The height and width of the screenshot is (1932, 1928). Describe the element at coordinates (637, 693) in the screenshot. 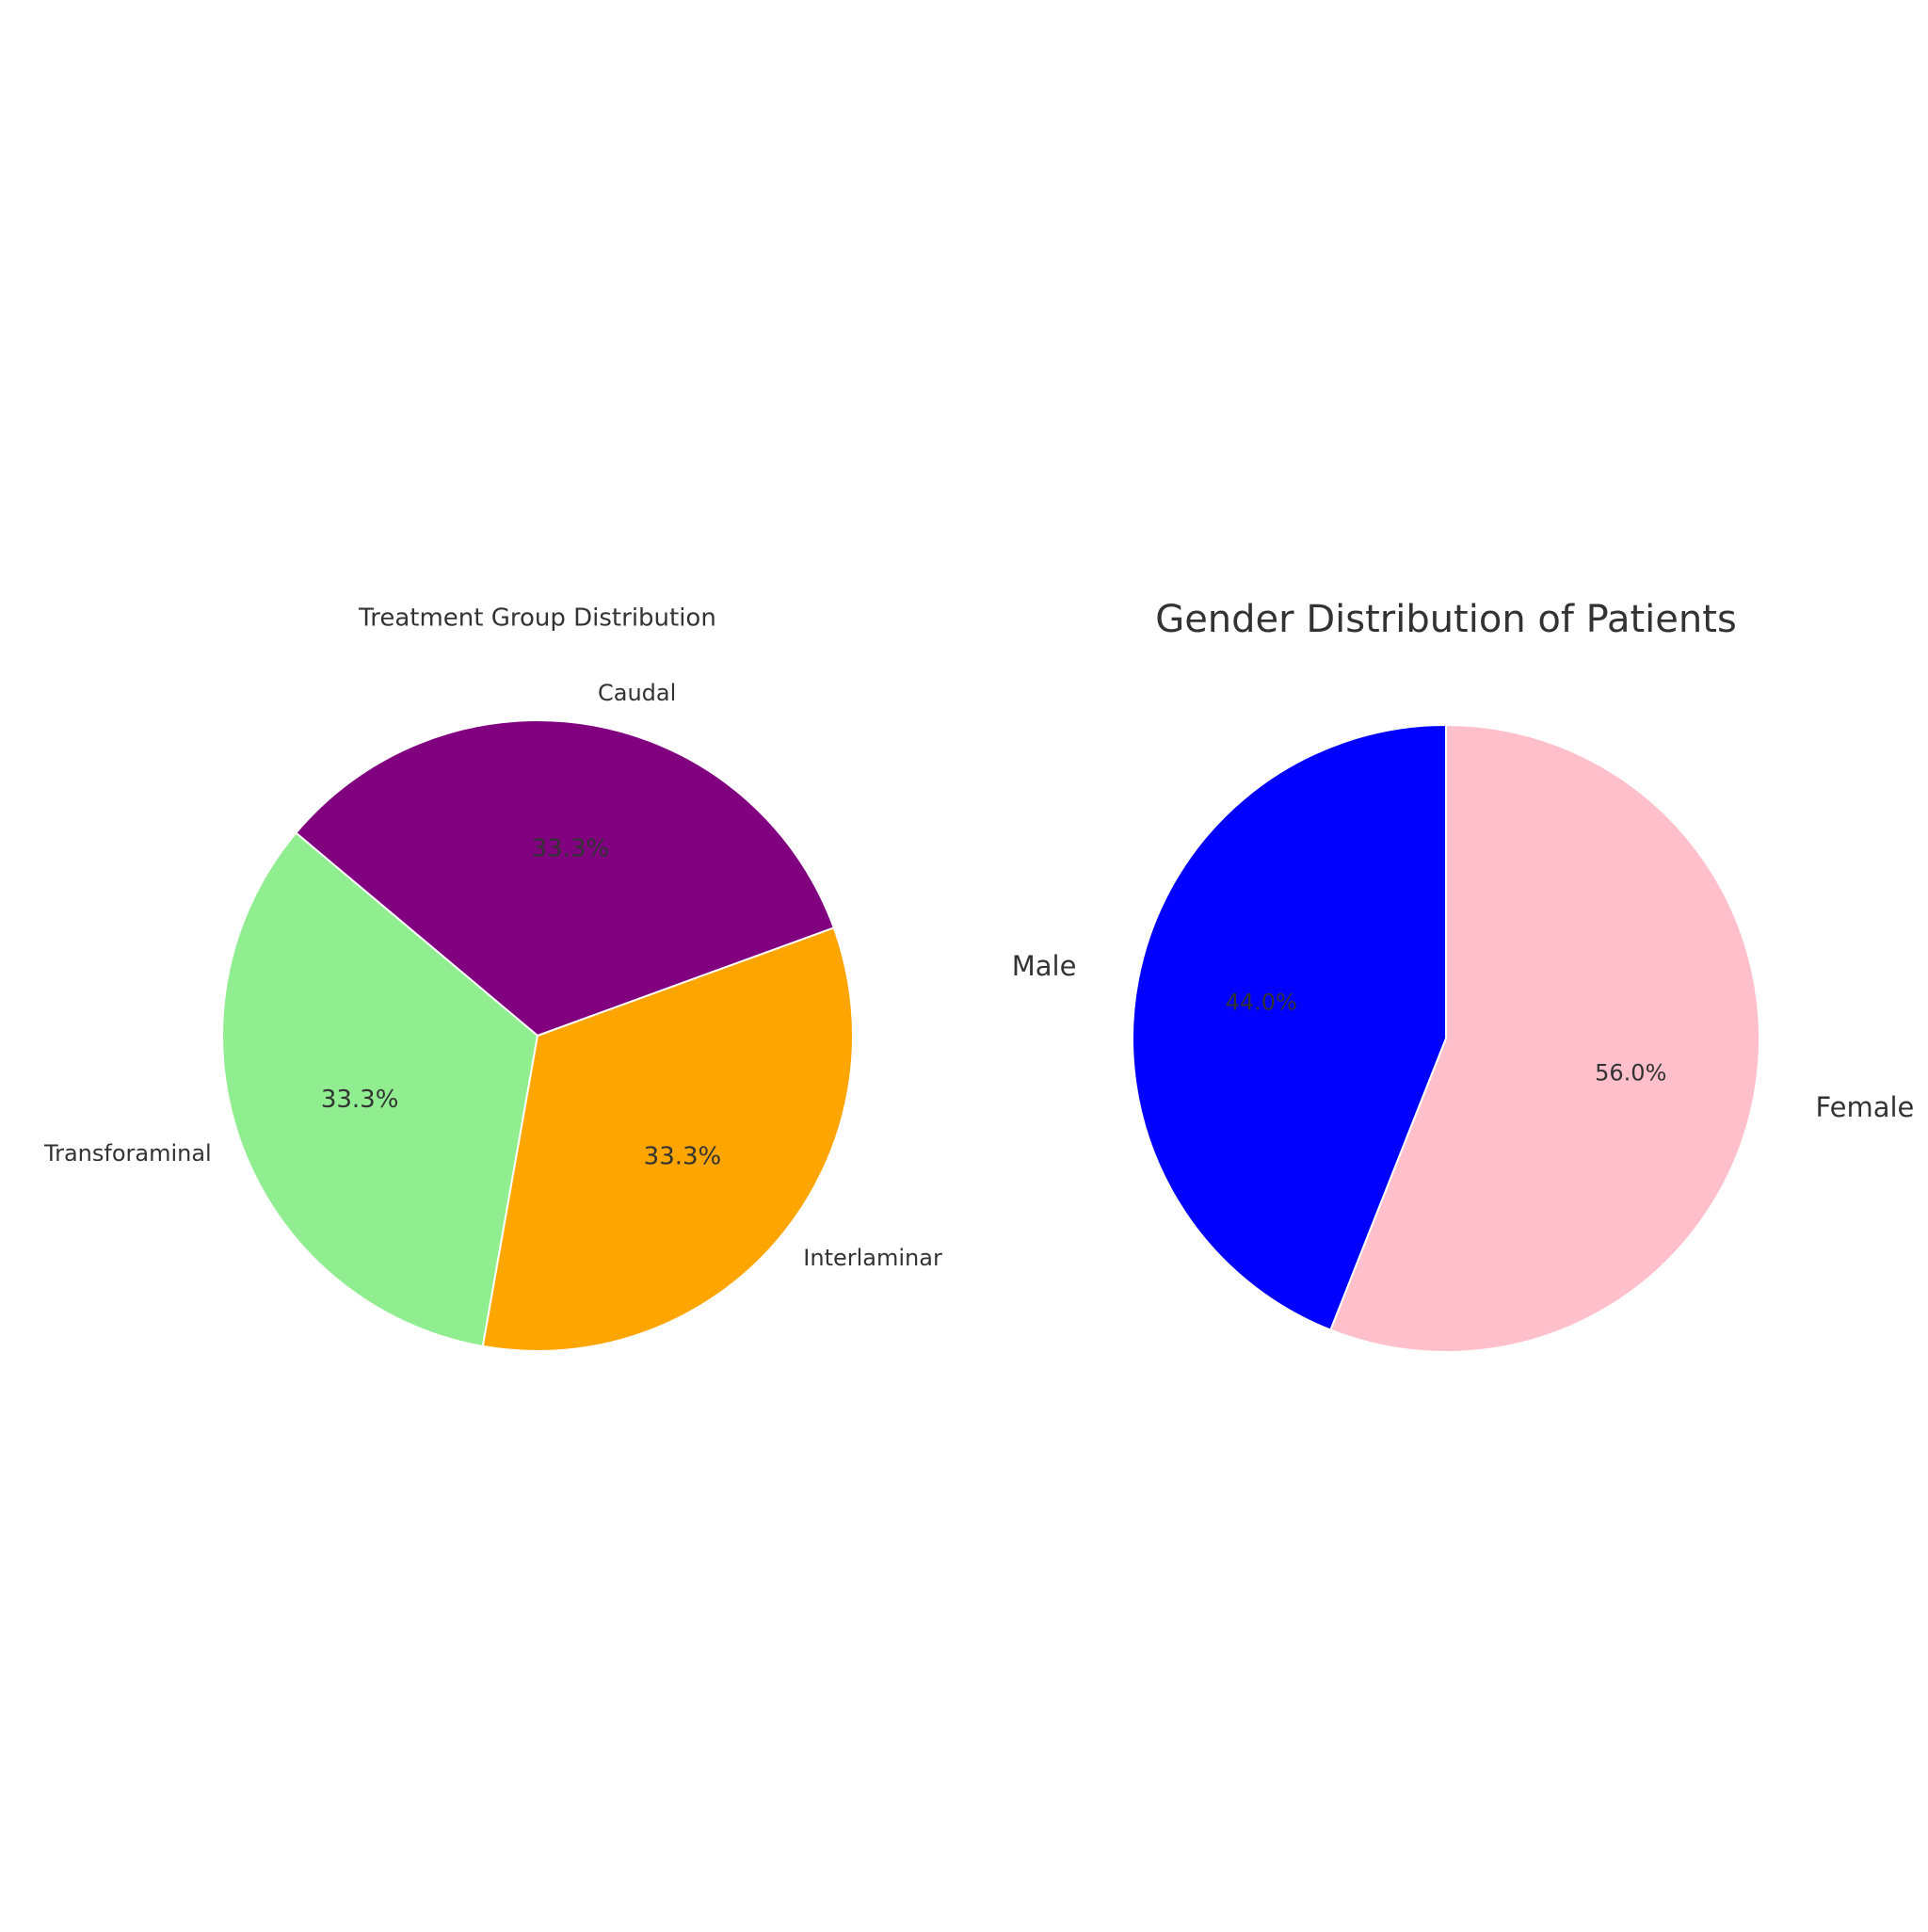

I see `wedge-label: Caudal` at that location.